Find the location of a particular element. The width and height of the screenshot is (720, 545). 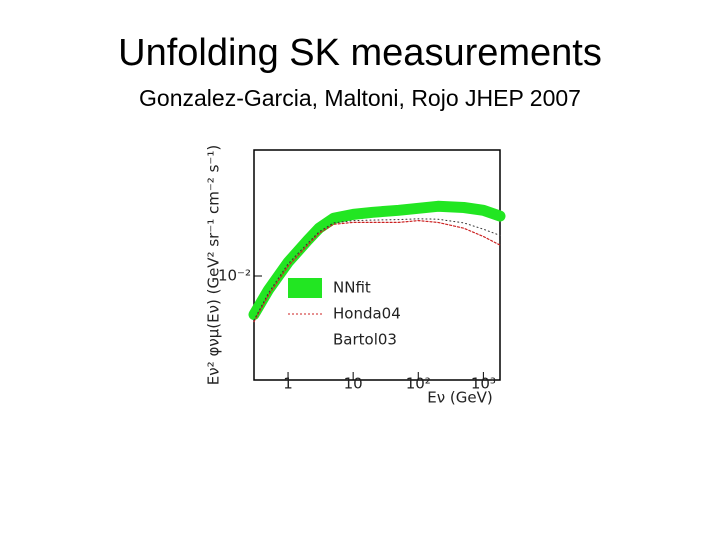

legend-label: NNfit is located at coordinates (352, 288).